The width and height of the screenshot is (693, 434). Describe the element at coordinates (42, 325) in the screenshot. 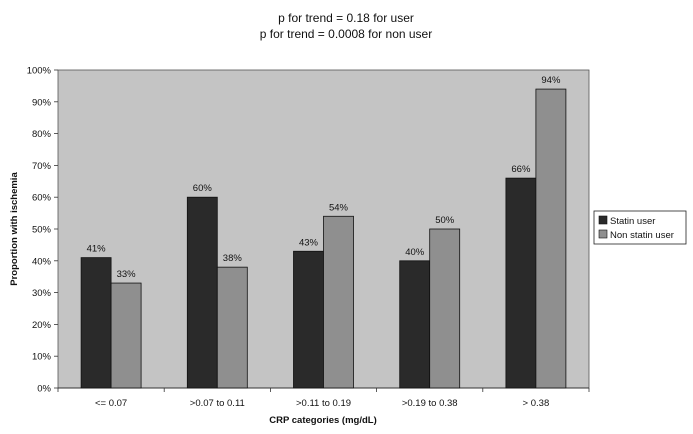

I see `y-tick-label: 20%` at that location.